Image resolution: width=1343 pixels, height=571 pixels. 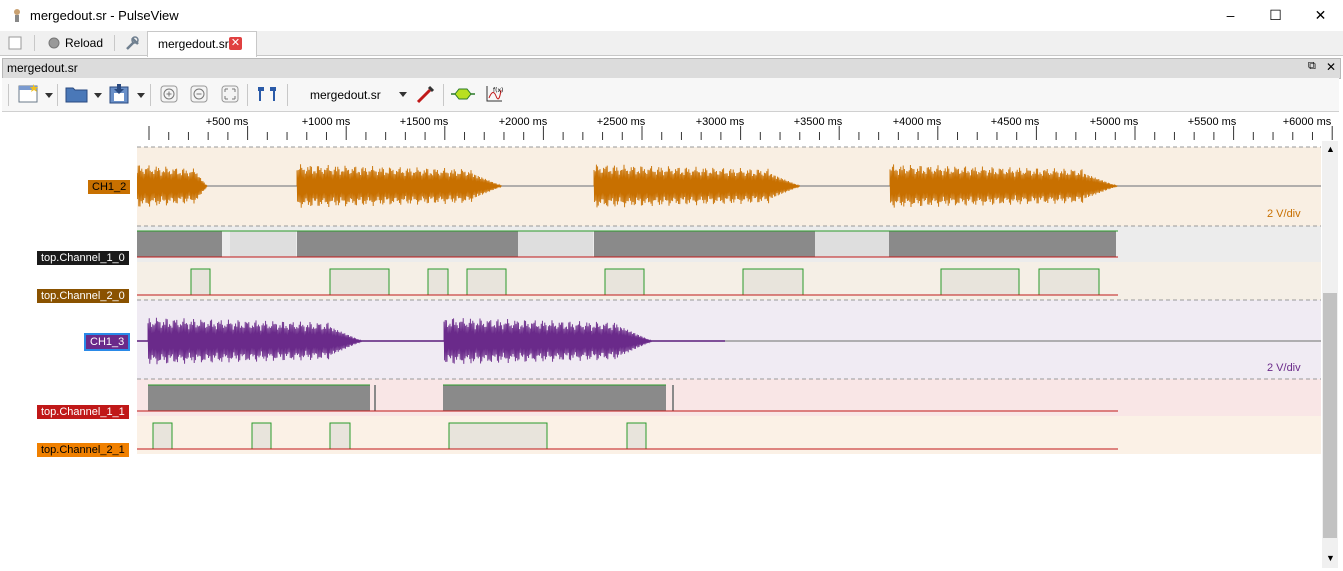 I want to click on channel-2-0-background, so click(x=729, y=281).